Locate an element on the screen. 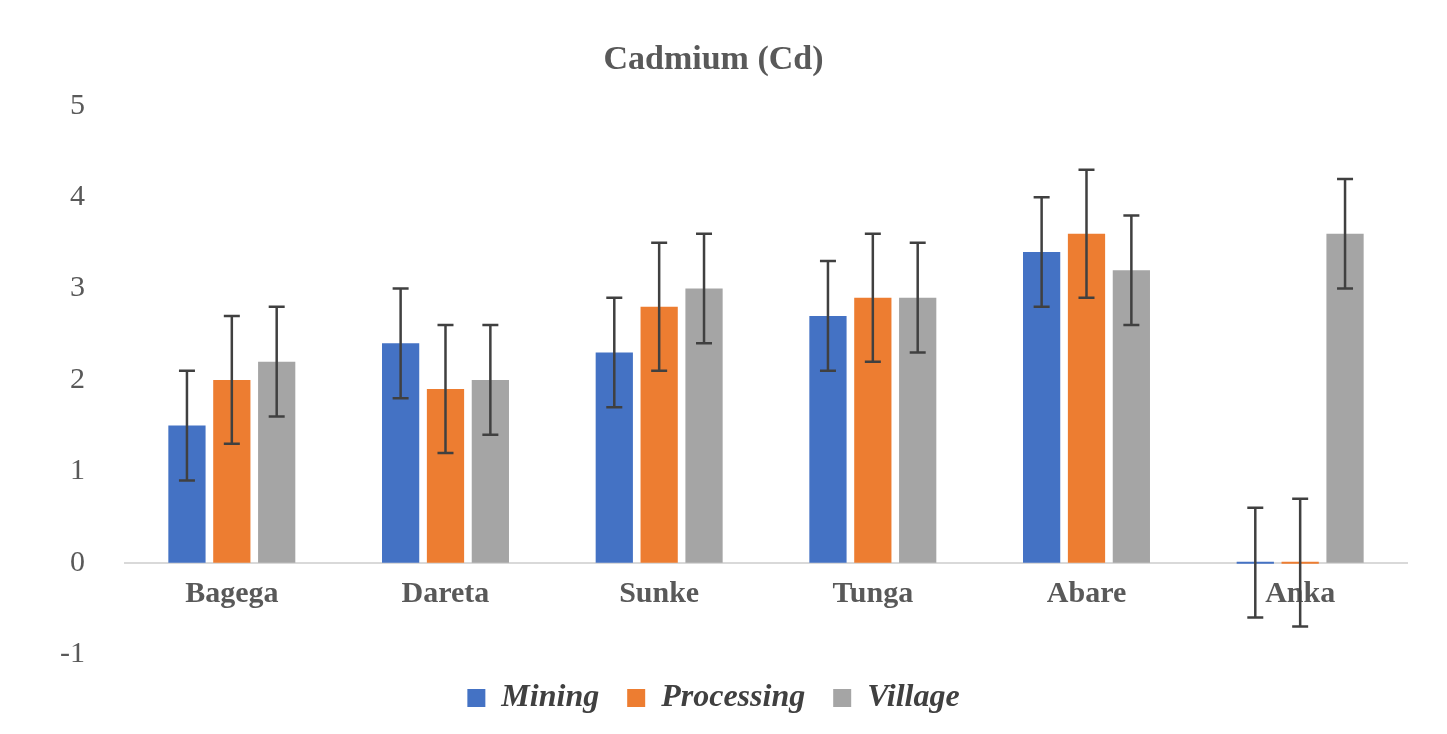  y-tick-label: -1 is located at coordinates (72, 651).